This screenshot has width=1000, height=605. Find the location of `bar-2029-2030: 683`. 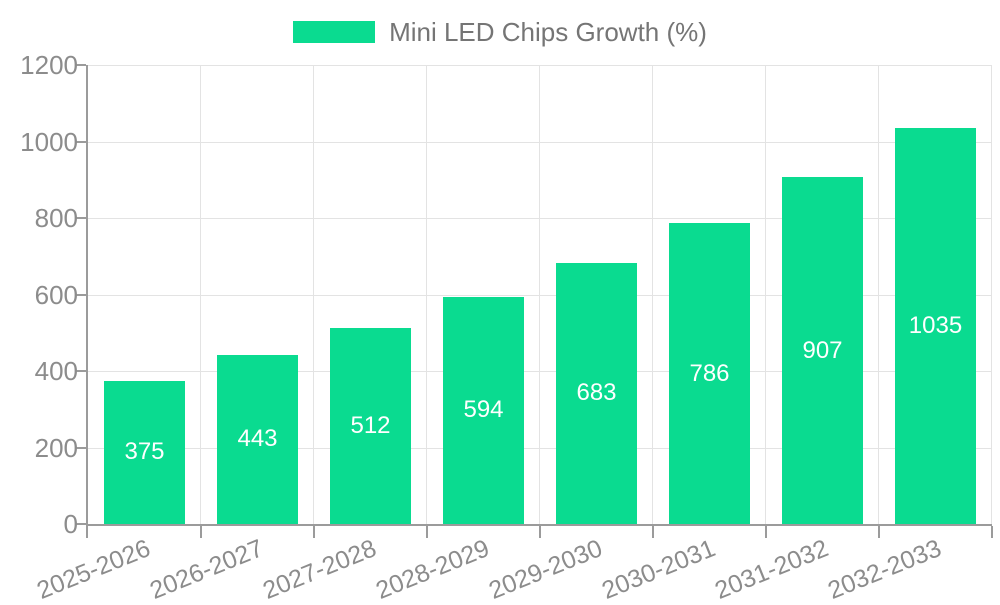

bar-2029-2030: 683 is located at coordinates (596, 393).